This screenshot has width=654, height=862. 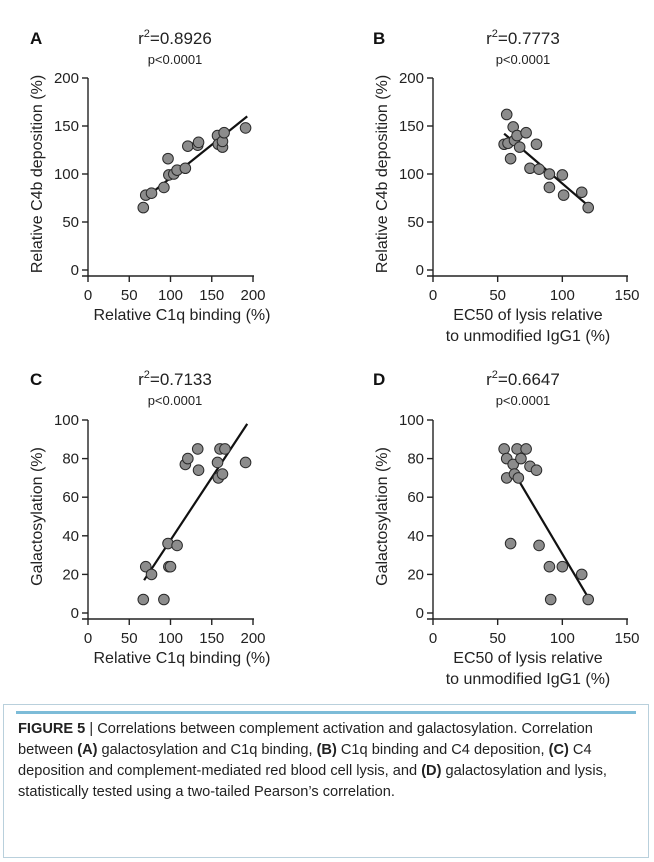 What do you see at coordinates (562, 295) in the screenshot?
I see `x-tick-label: 100` at bounding box center [562, 295].